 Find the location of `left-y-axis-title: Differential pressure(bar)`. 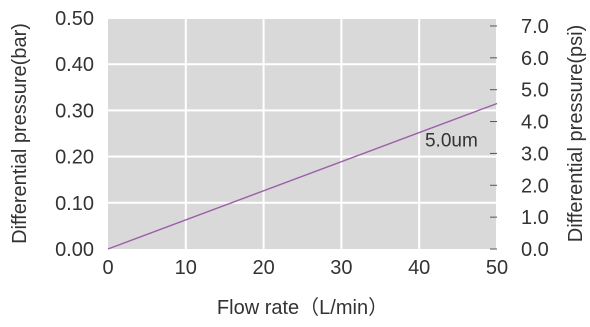

left-y-axis-title: Differential pressure(bar) is located at coordinates (20, 133).